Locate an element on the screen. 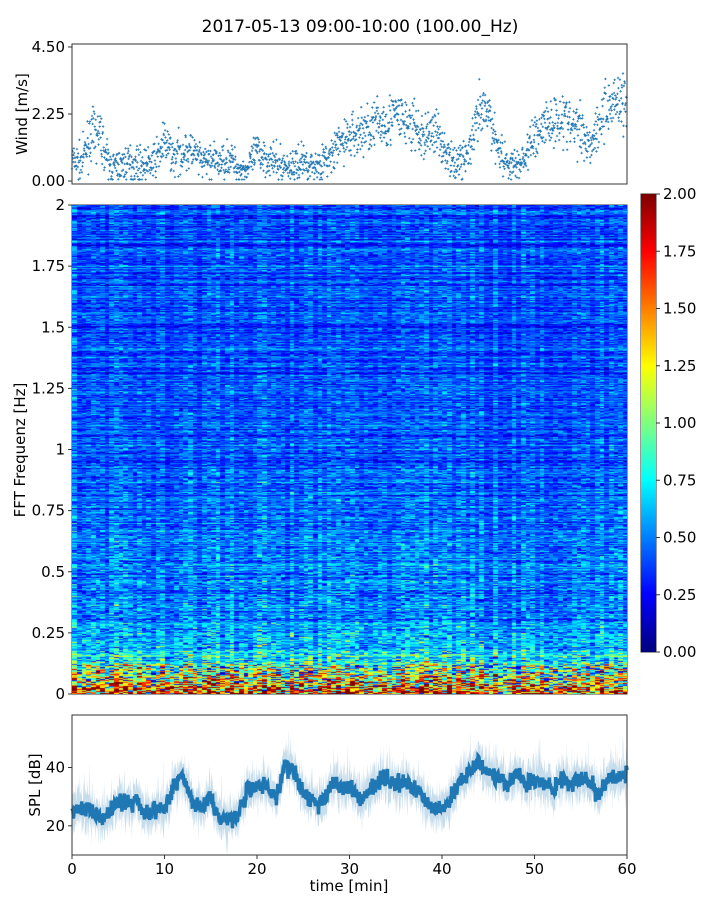 The width and height of the screenshot is (720, 900). wind-yticks: 0.00 2.25 4.50 is located at coordinates (52, 114).